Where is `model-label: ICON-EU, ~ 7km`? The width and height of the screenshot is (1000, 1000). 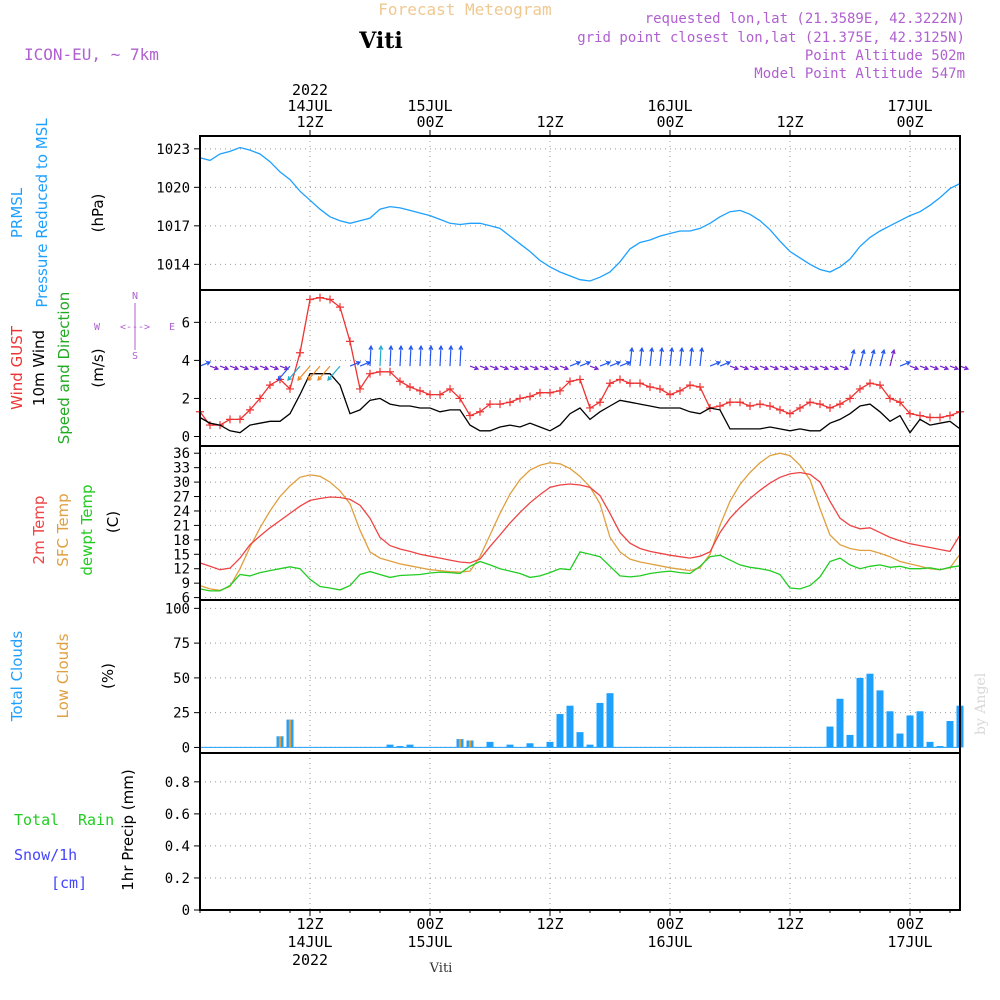 model-label: ICON-EU, ~ 7km is located at coordinates (91, 54).